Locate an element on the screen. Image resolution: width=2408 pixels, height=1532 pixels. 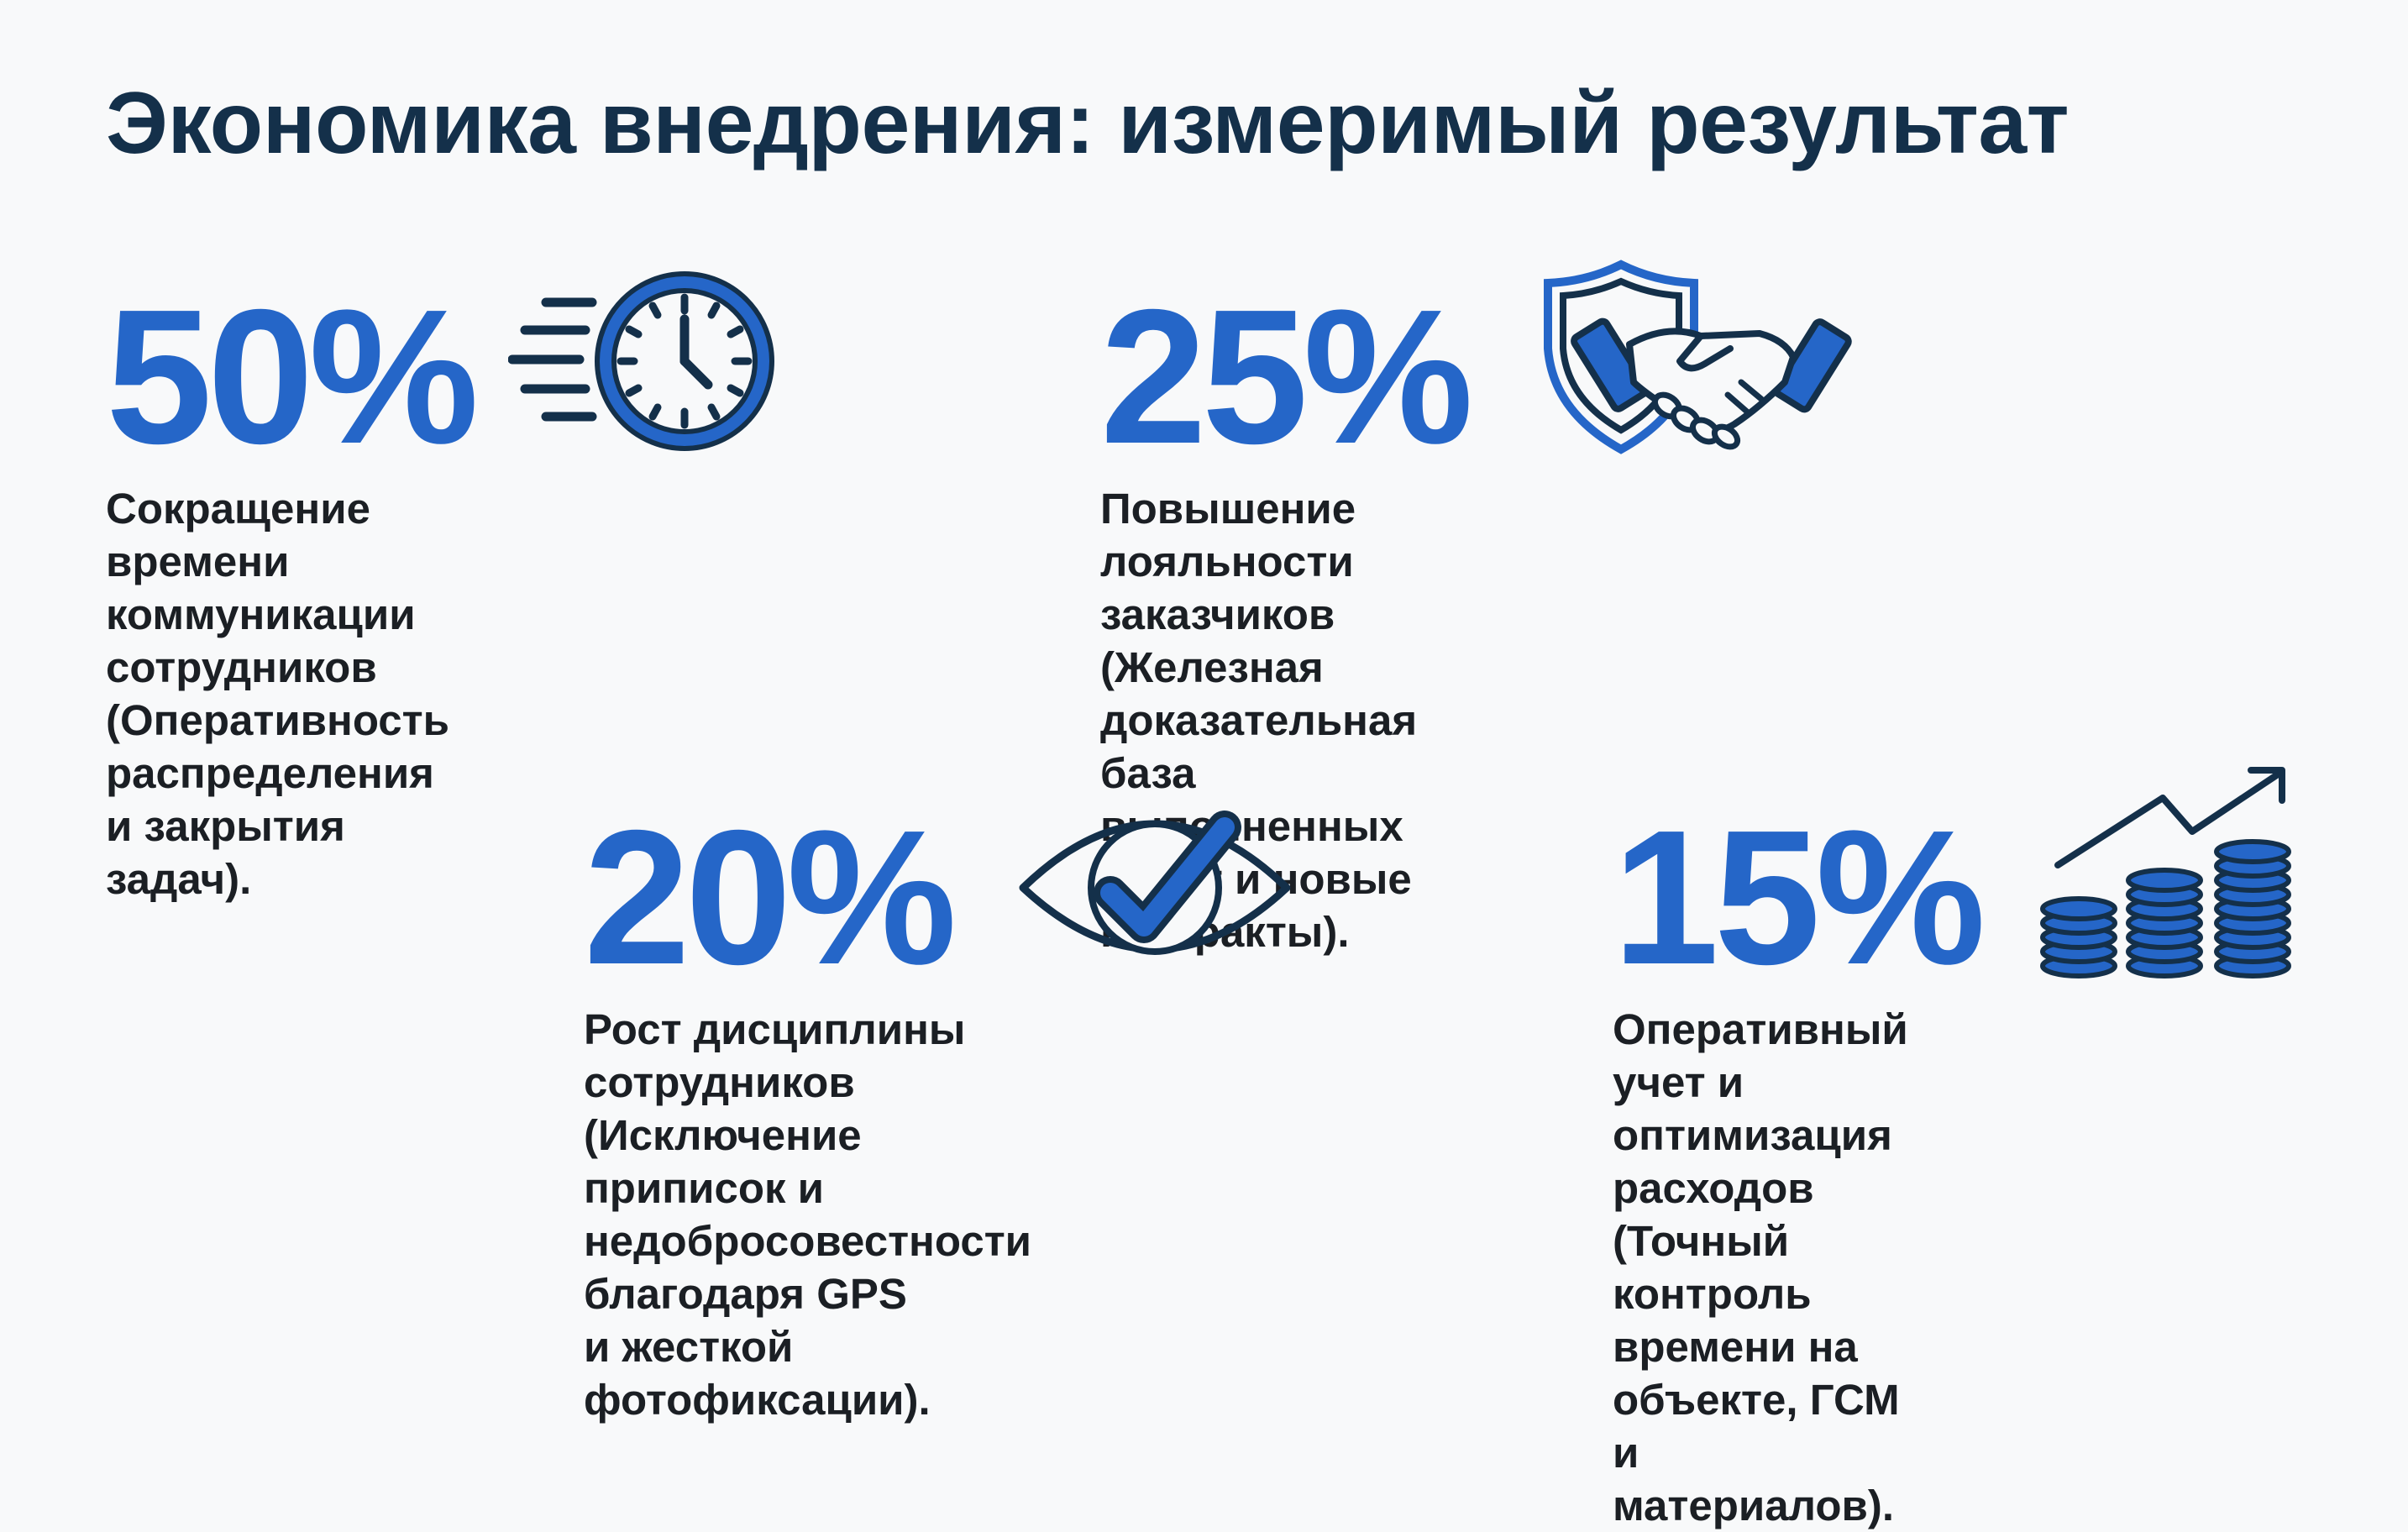
fast-clock-icon is located at coordinates (641, 361).